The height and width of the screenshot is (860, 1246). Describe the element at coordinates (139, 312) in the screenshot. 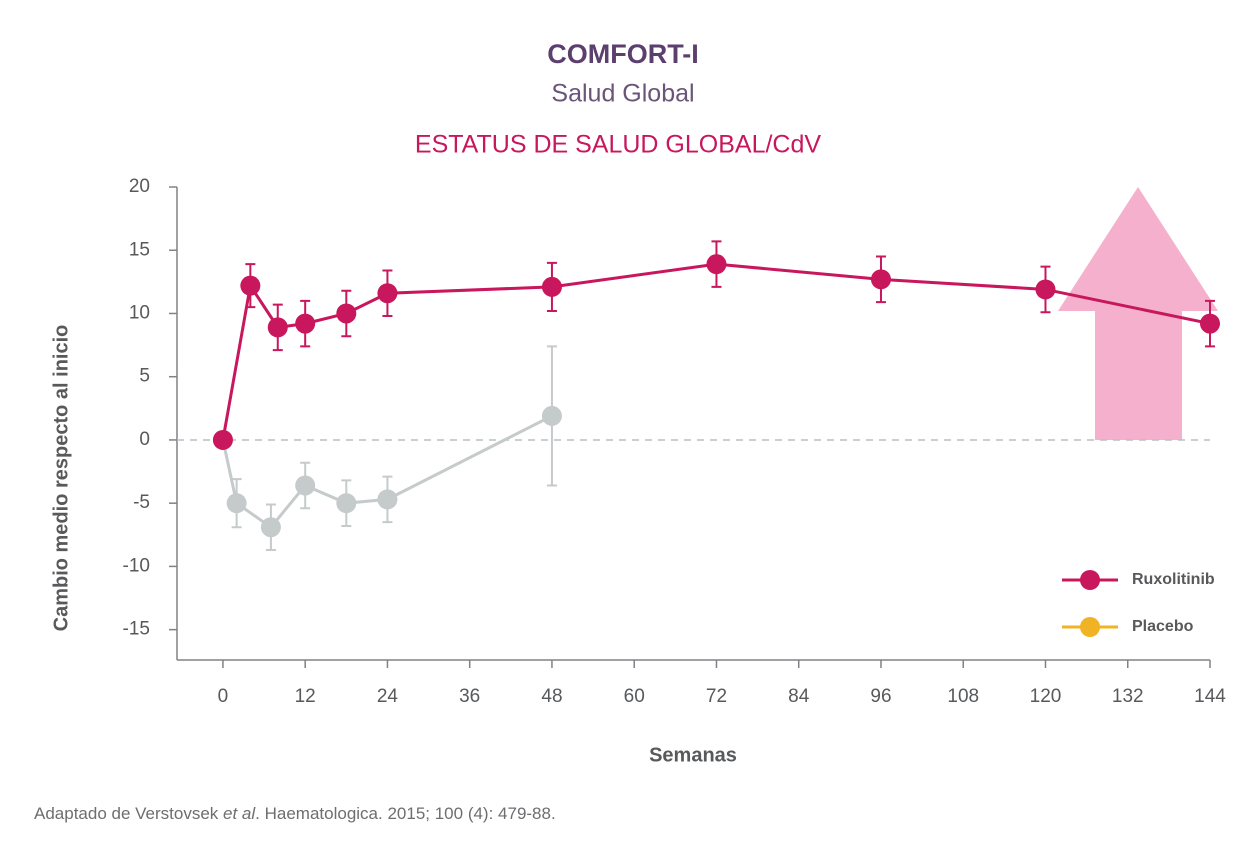

I see `y-tick-label: 10` at that location.